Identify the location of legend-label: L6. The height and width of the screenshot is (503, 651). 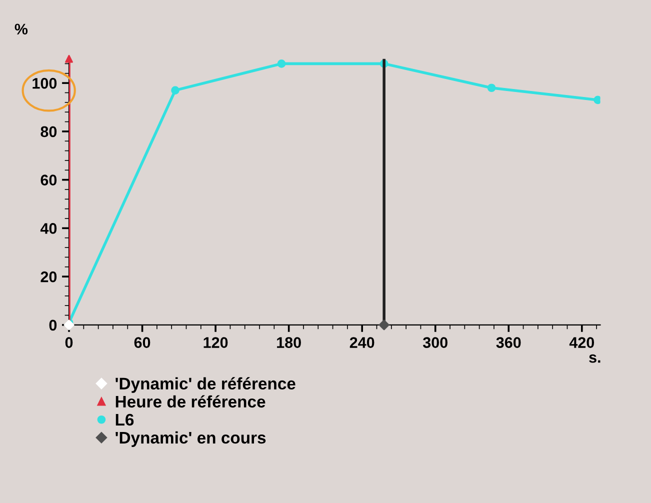
(125, 420).